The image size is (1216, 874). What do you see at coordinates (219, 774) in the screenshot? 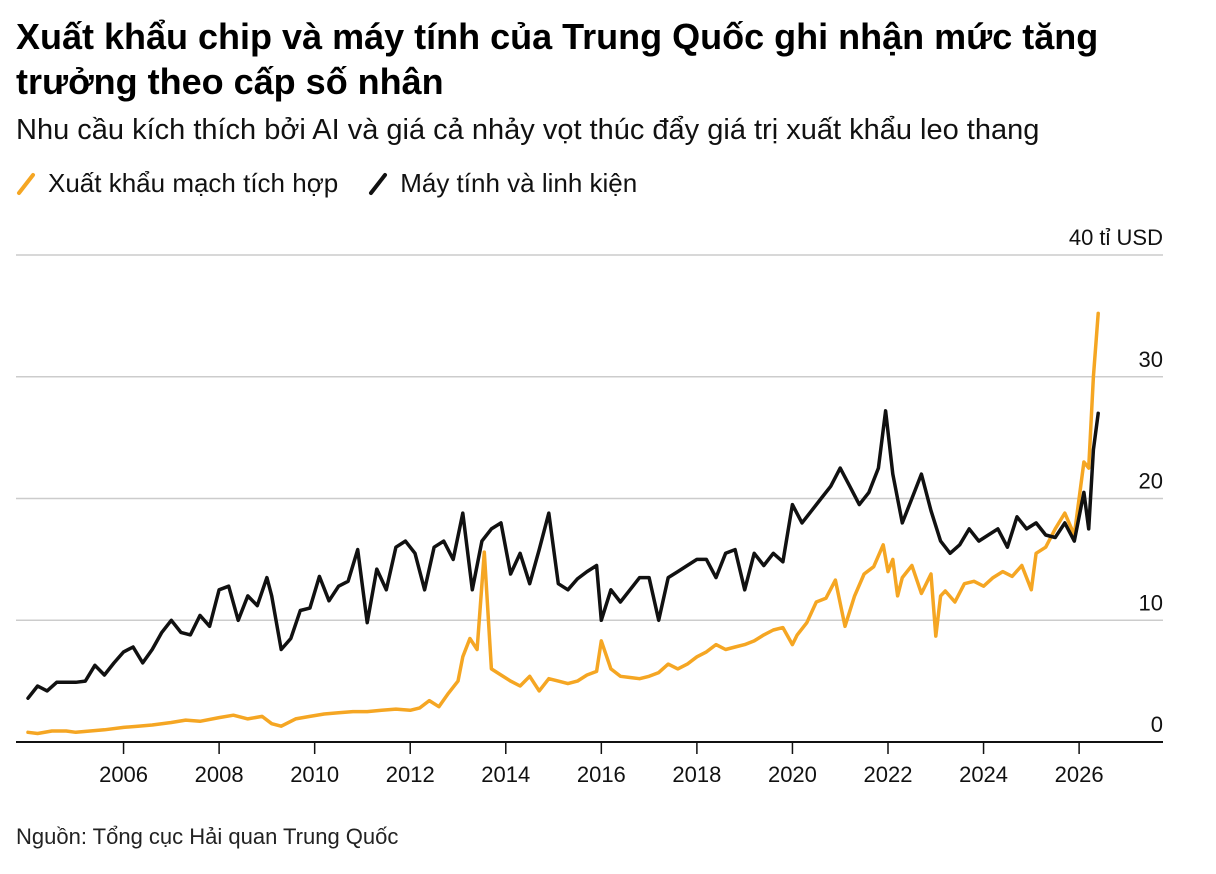
I see `x-tick-label-2008: 2008` at bounding box center [219, 774].